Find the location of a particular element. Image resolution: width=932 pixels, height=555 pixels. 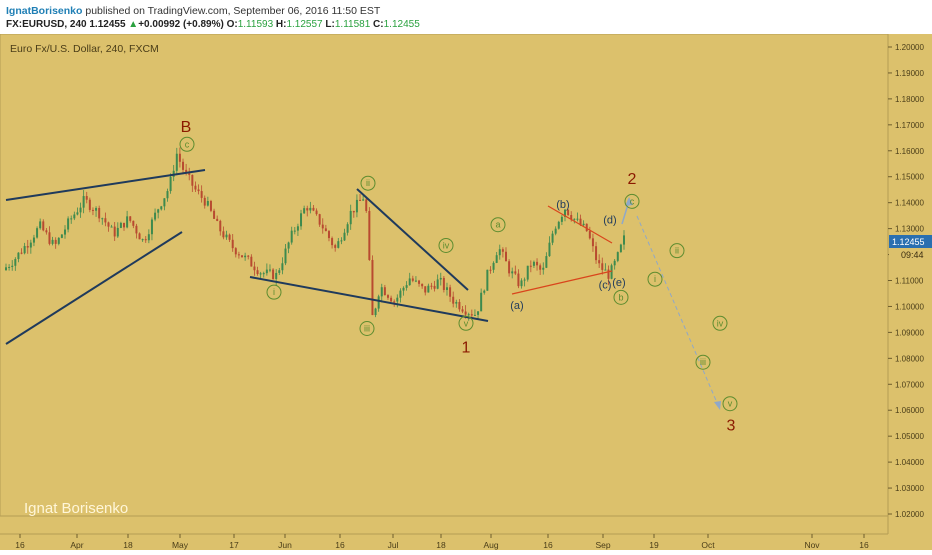

open-label: O: is located at coordinates (232, 24).